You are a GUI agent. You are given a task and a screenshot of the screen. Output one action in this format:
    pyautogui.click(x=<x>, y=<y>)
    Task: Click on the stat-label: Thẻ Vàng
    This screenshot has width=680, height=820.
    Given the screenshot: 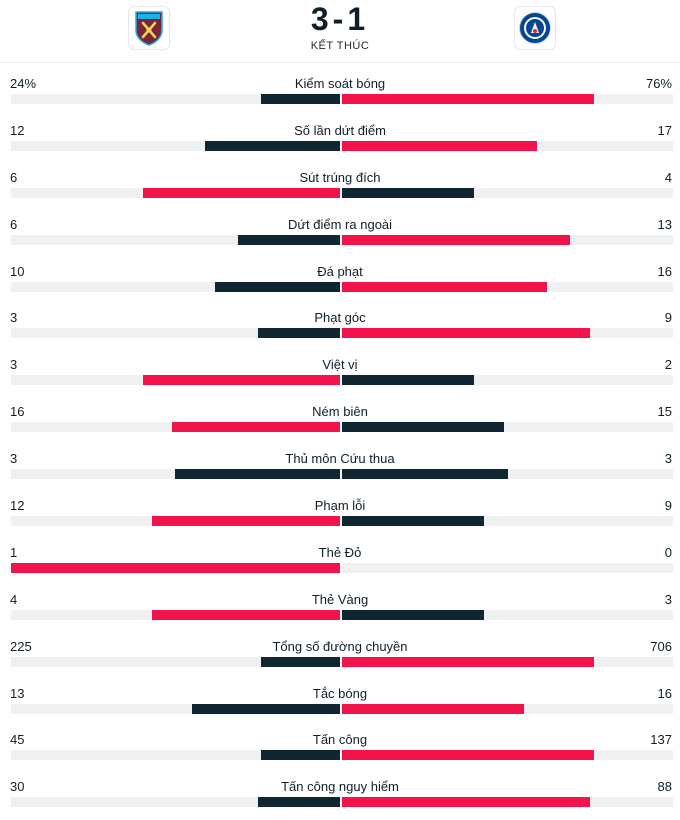 What is the action you would take?
    pyautogui.click(x=340, y=599)
    